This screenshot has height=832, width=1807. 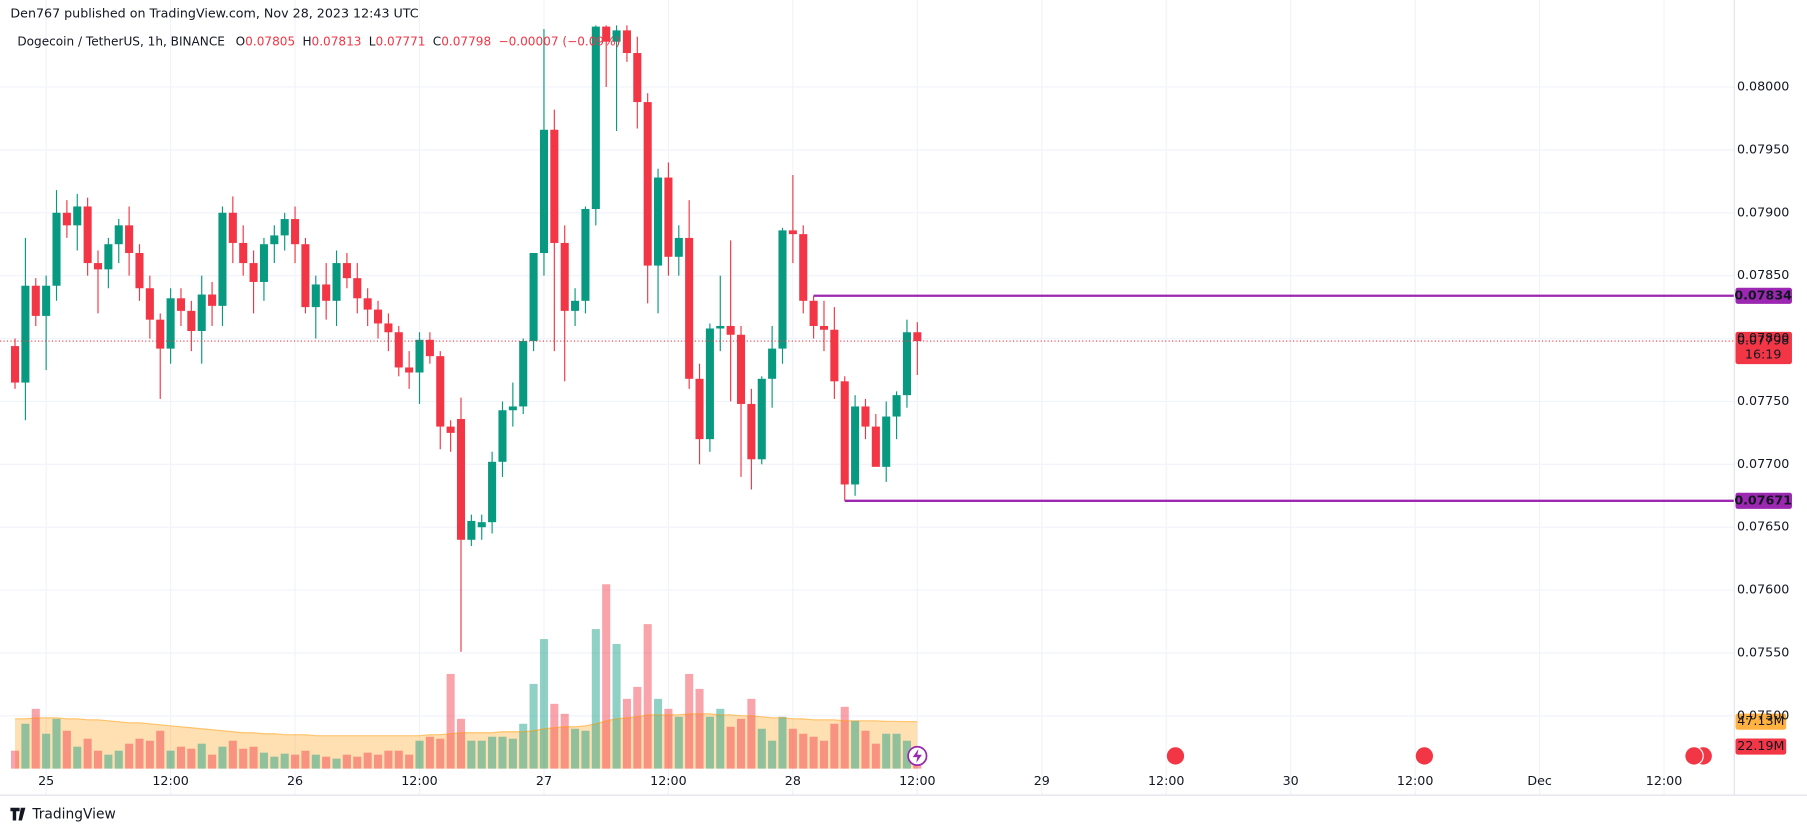 I want to click on x-tick-label: 26, so click(x=295, y=780).